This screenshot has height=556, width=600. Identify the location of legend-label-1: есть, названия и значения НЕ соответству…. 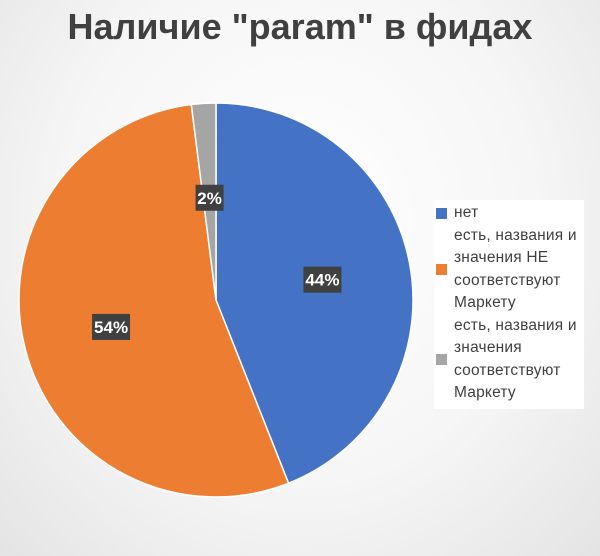
(515, 269).